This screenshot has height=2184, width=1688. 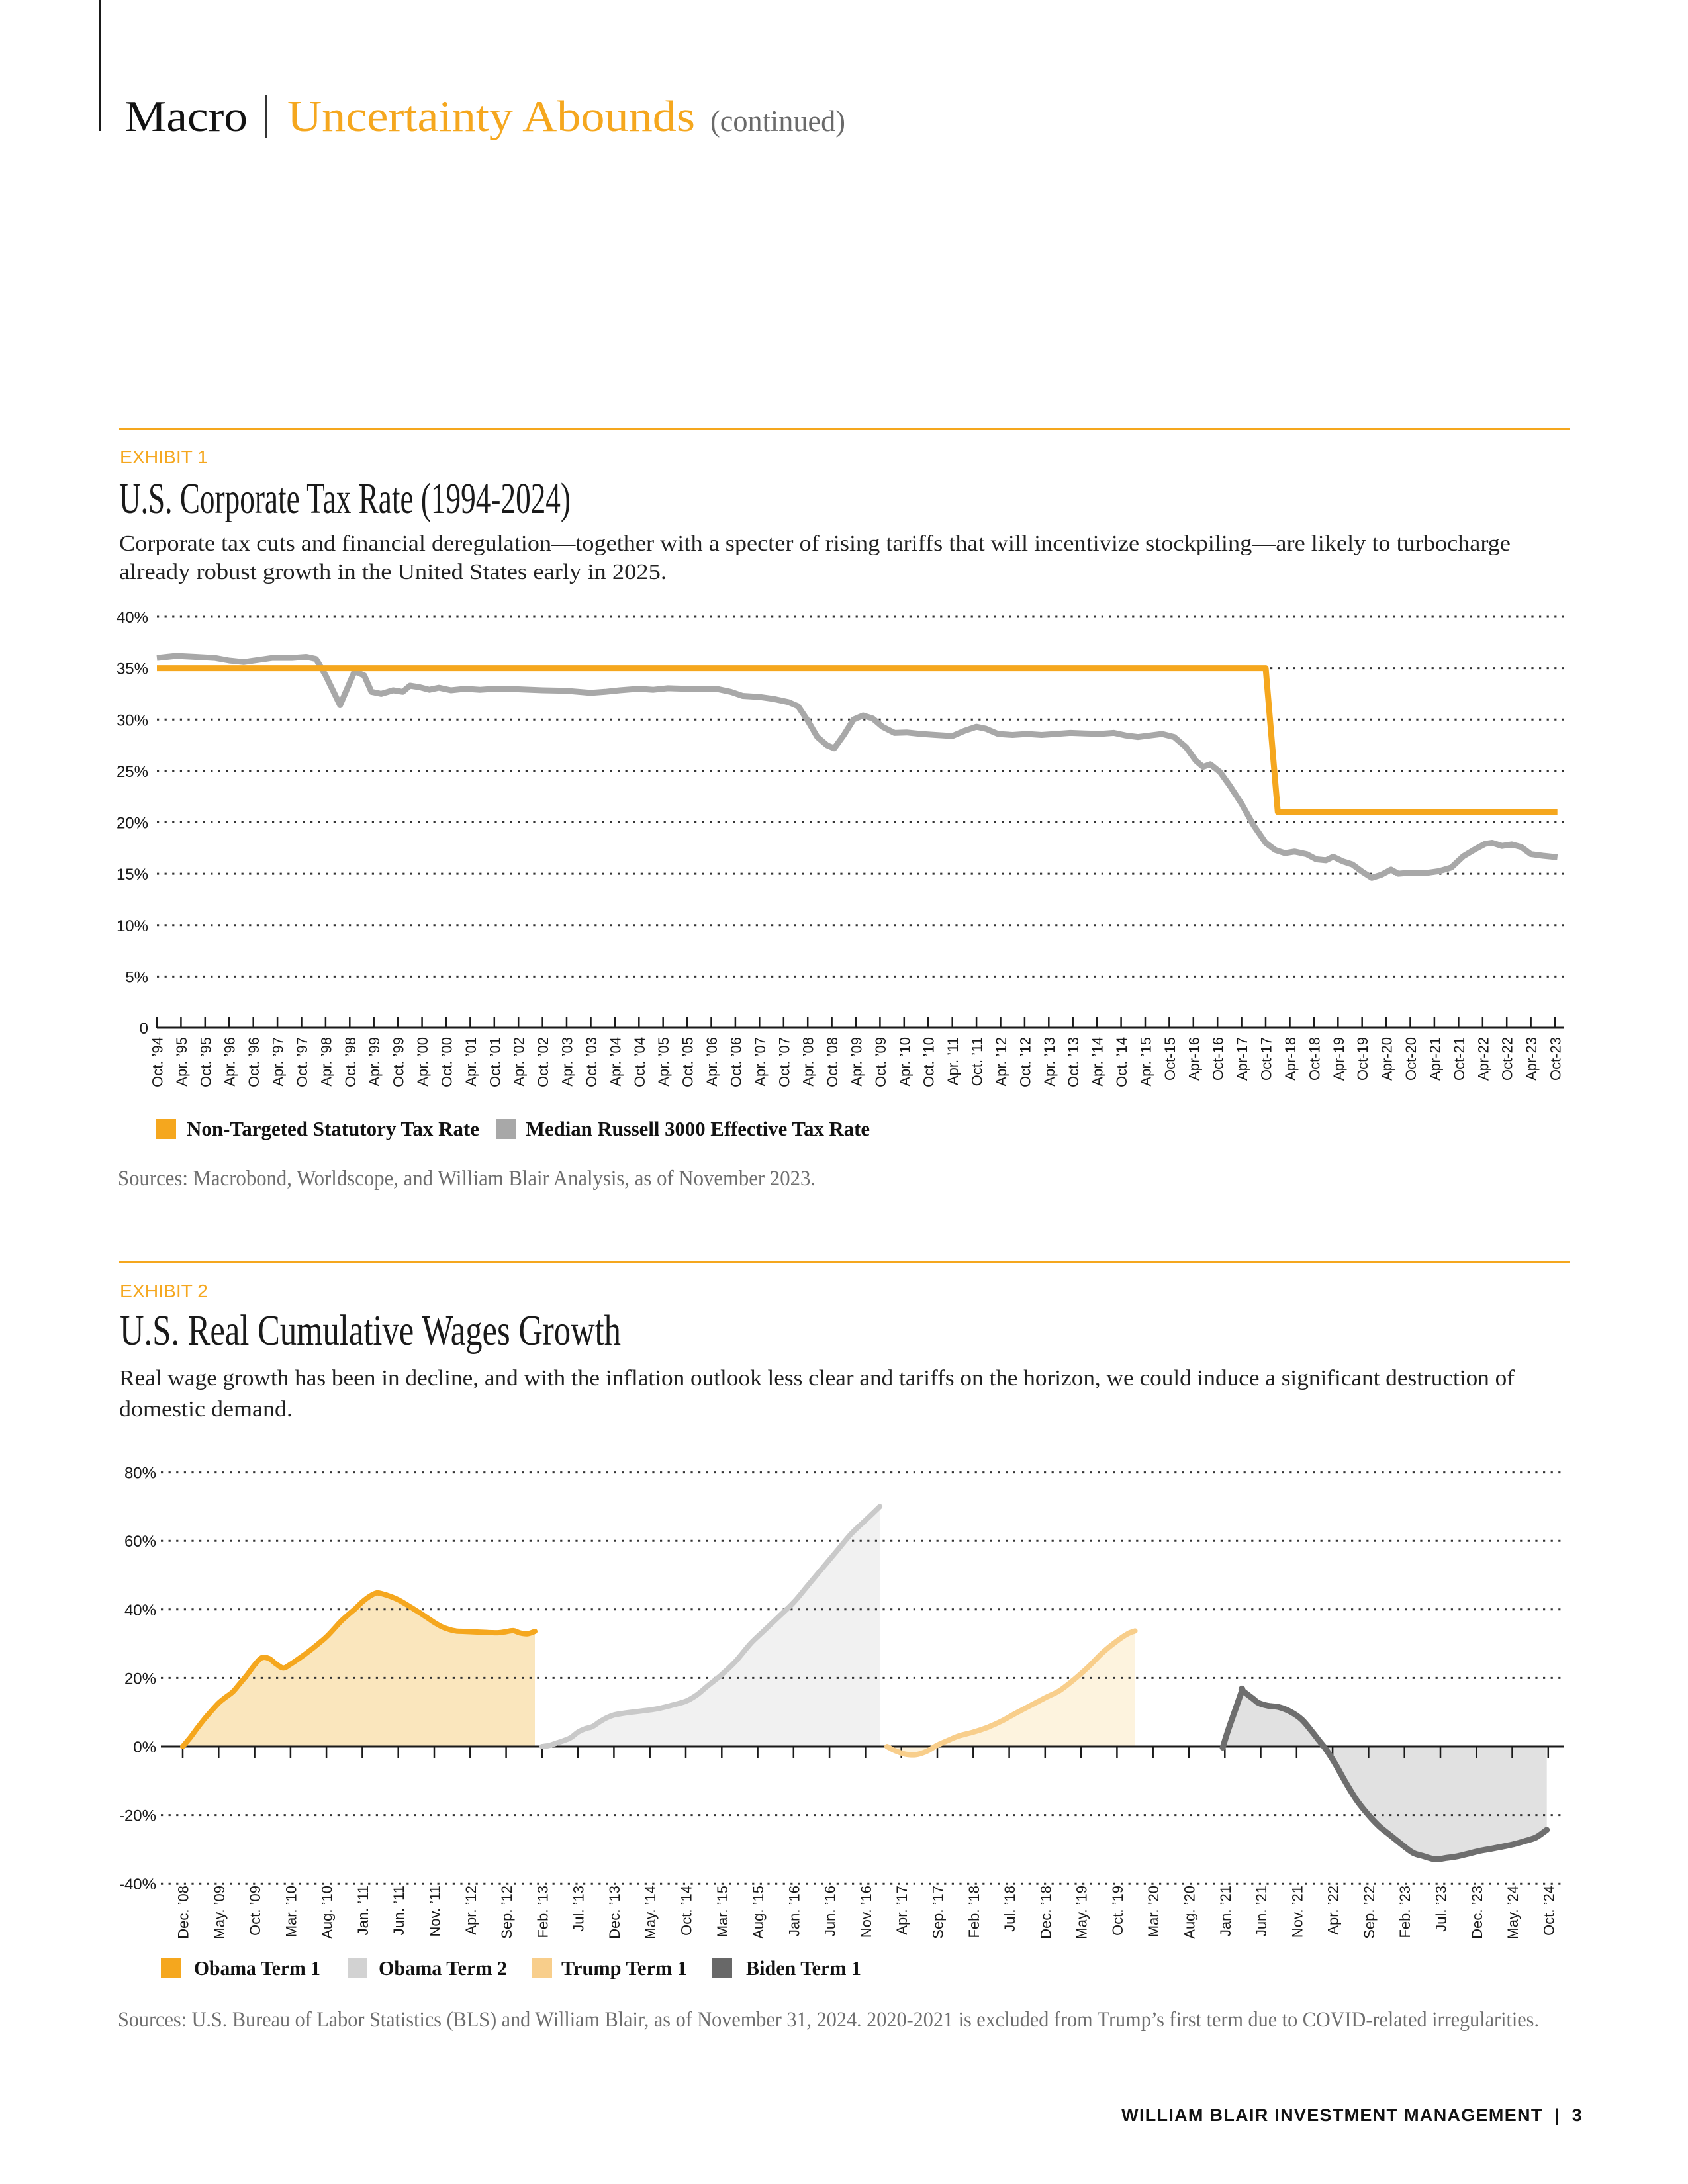 I want to click on svg-text: Apr. ’00, so click(x=422, y=1062).